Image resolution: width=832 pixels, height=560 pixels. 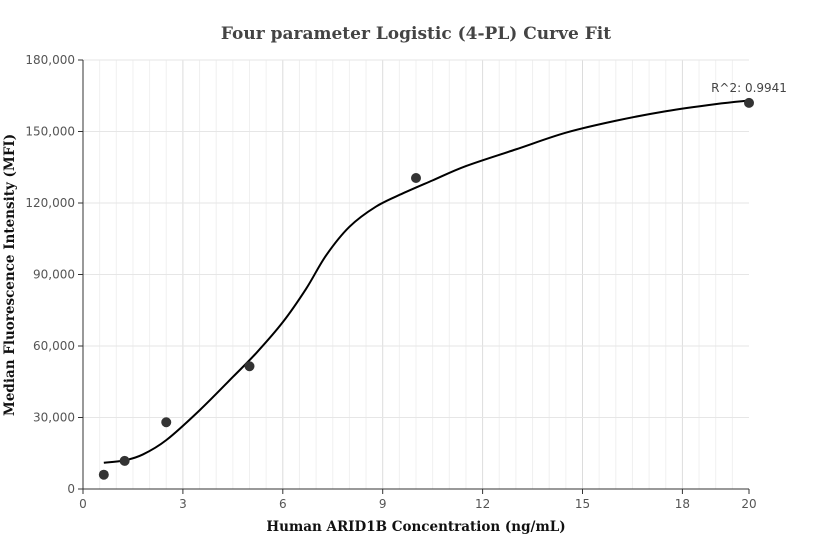 I want to click on r-squared-annotation: R^2: 0.9941, so click(x=749, y=88).